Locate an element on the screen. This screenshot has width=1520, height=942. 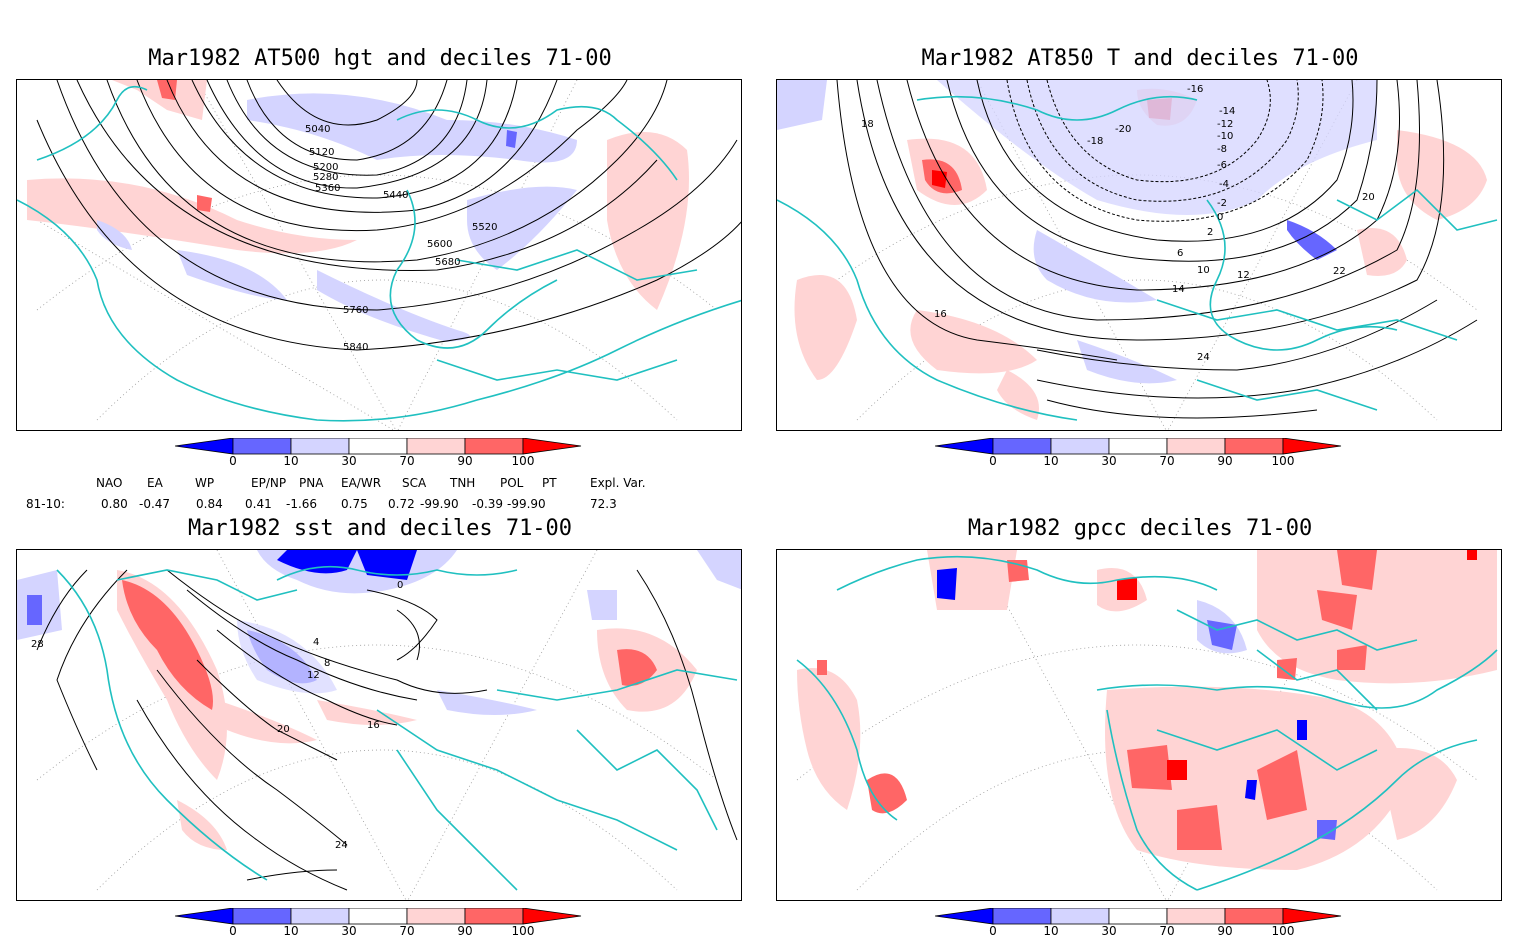
svg-text: -18 is located at coordinates (1095, 141).